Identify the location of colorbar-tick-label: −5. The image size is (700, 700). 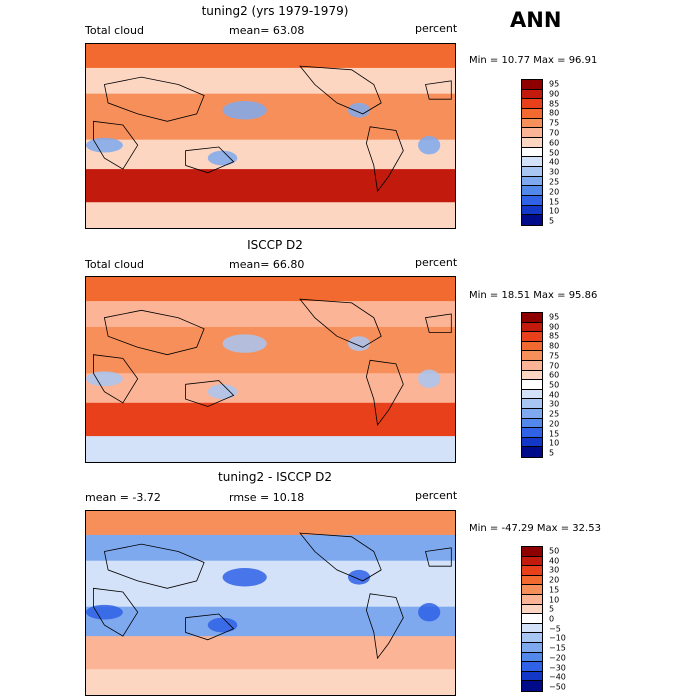
(555, 629).